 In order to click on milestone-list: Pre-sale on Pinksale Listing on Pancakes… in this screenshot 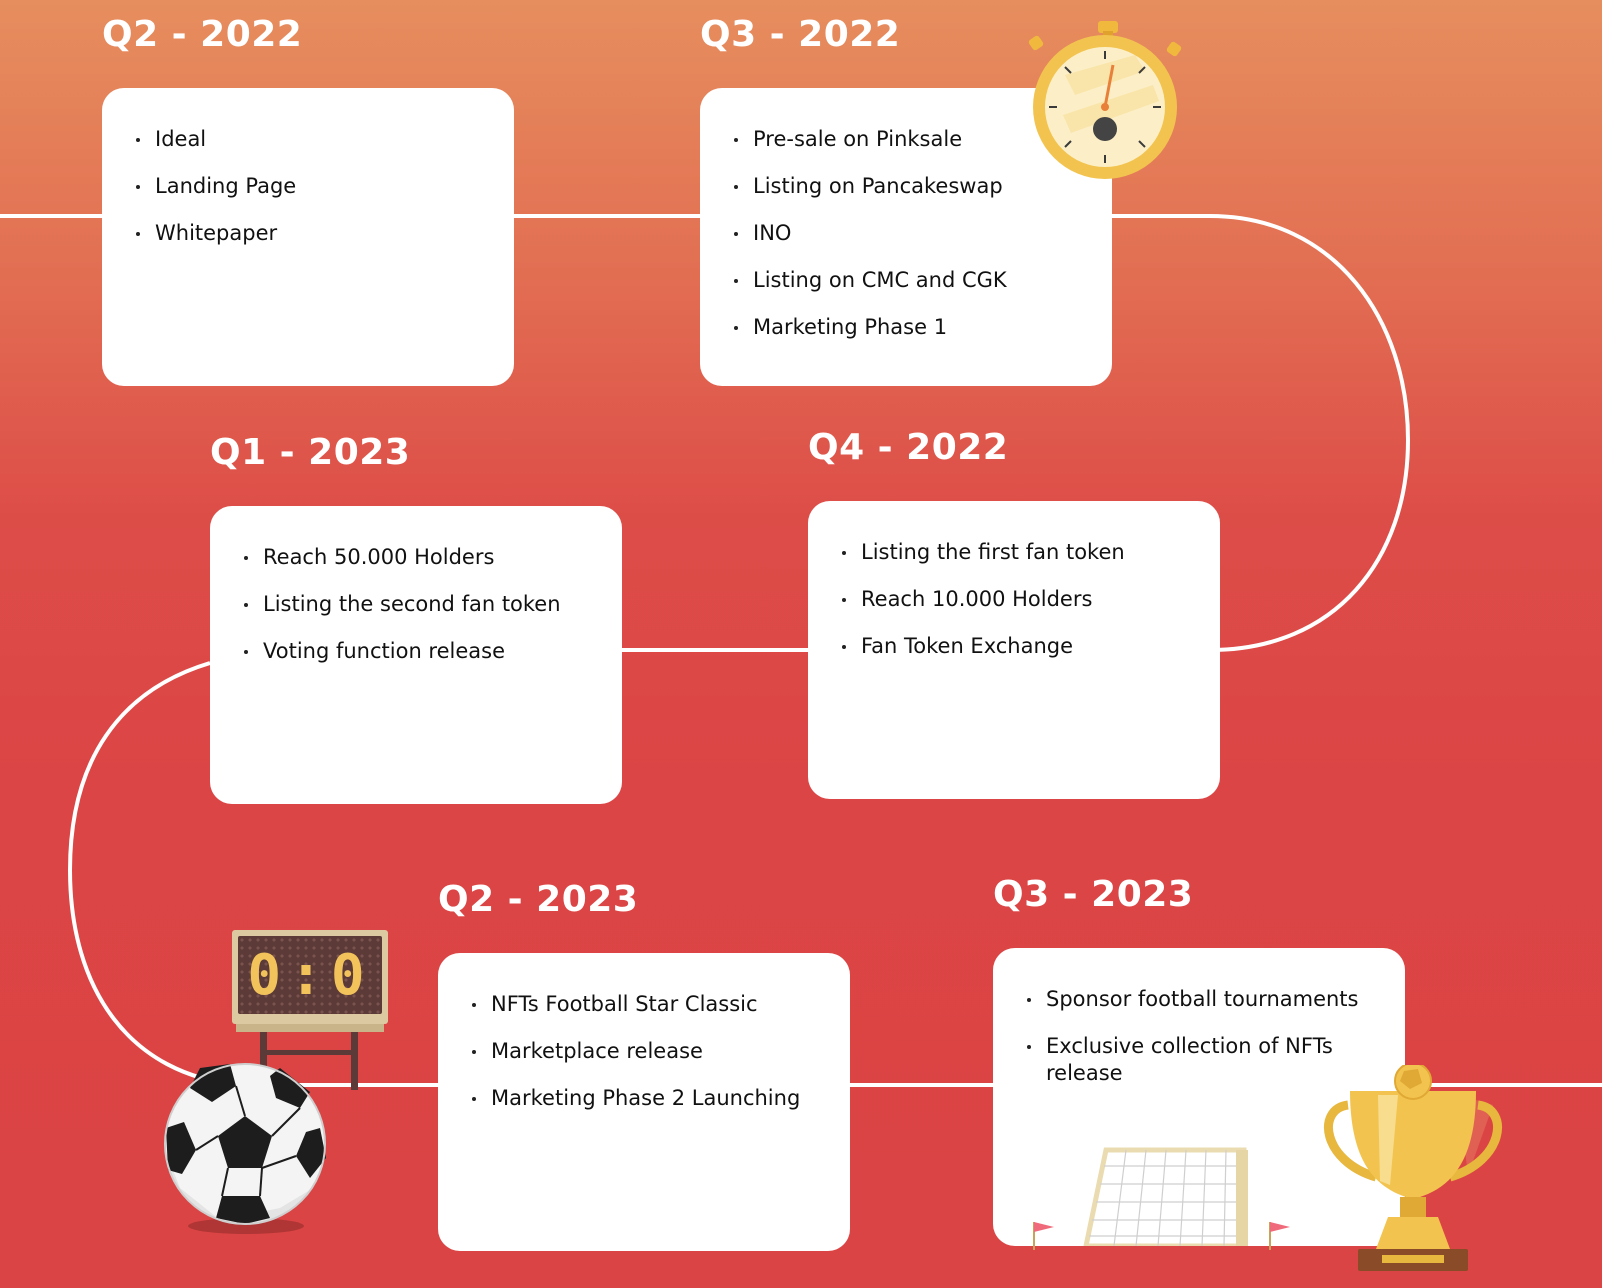, I will do `click(910, 233)`.